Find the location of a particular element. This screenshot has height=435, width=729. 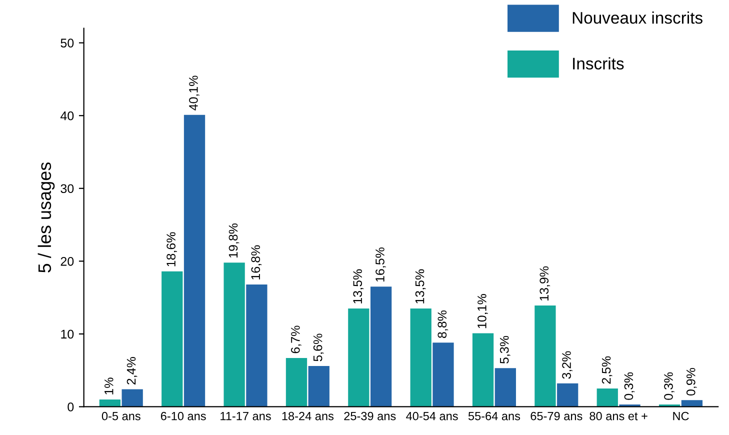

y-tick-label: 0 is located at coordinates (71, 407).